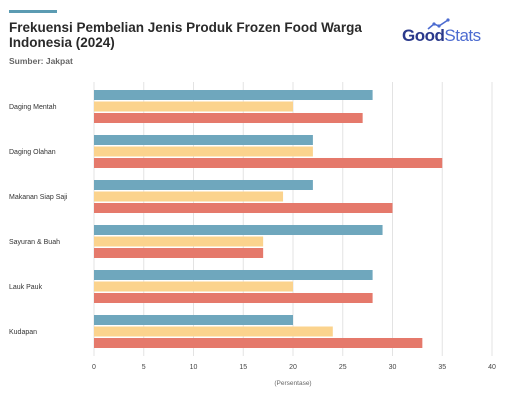 This screenshot has height=400, width=511. I want to click on category-label: Sayuran & Buah, so click(34, 242).